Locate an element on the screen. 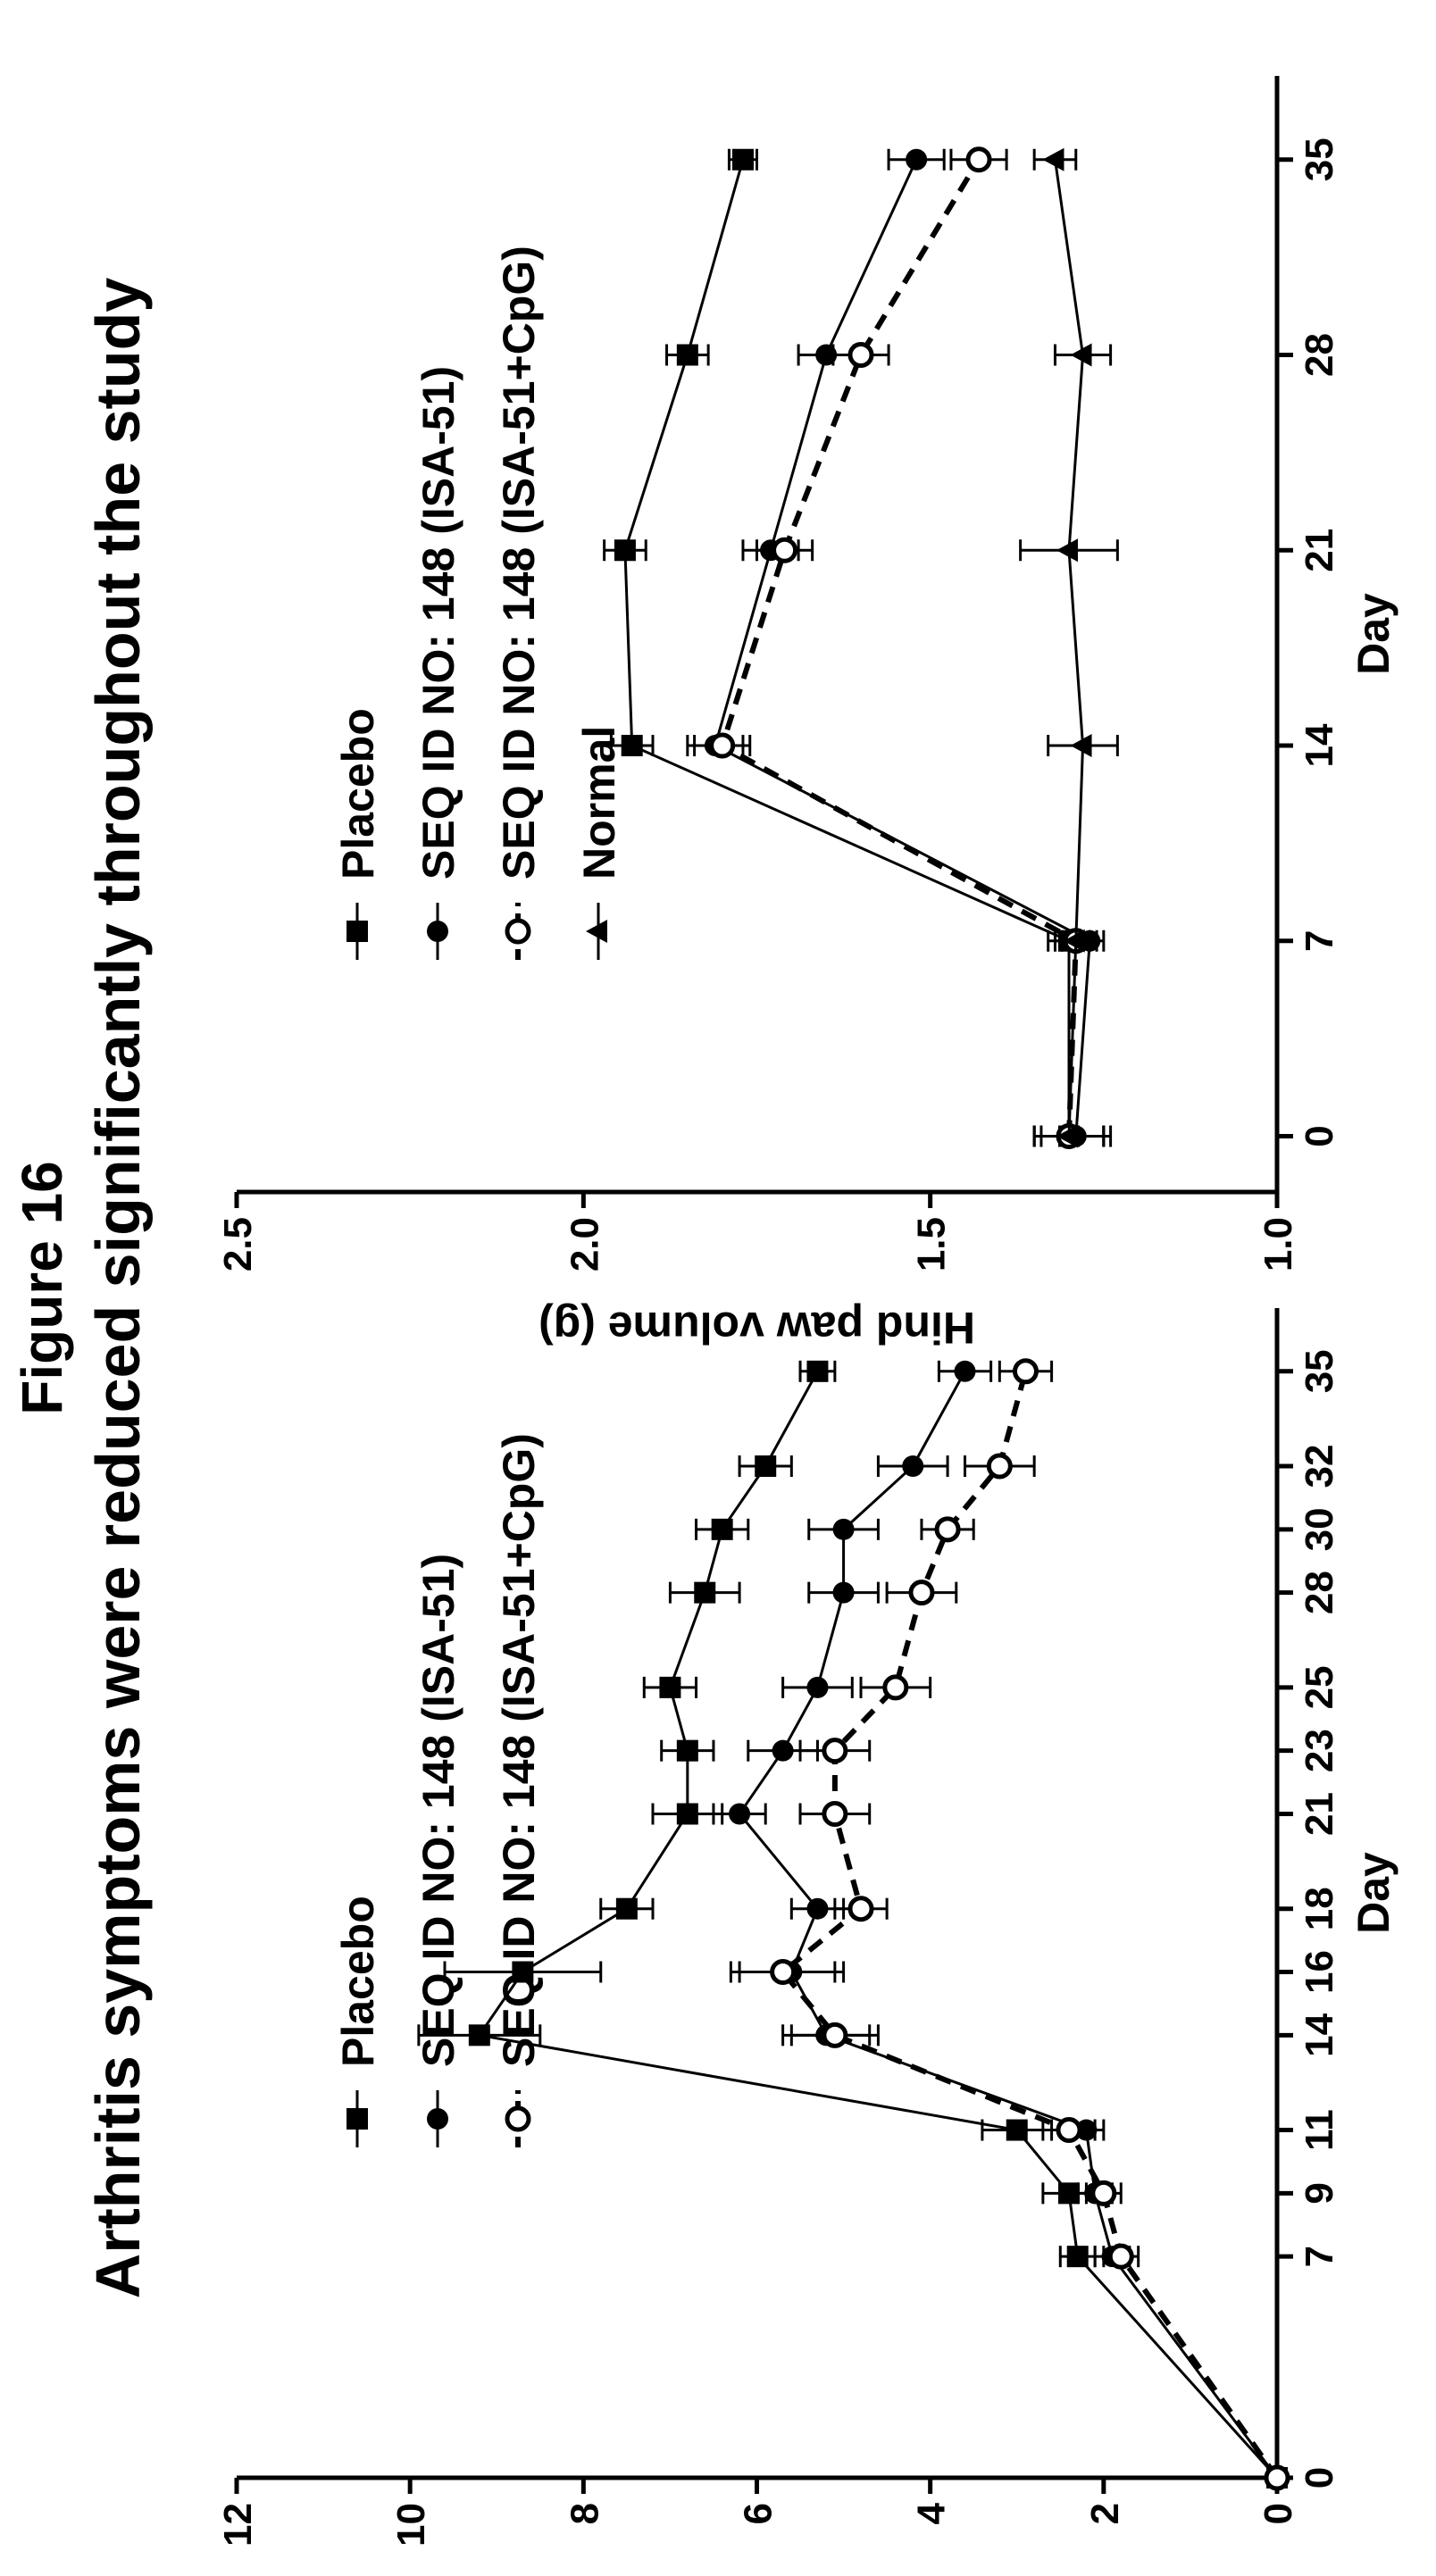 The width and height of the screenshot is (1436, 2576). y-tick-label: 2.0 is located at coordinates (584, 1244).